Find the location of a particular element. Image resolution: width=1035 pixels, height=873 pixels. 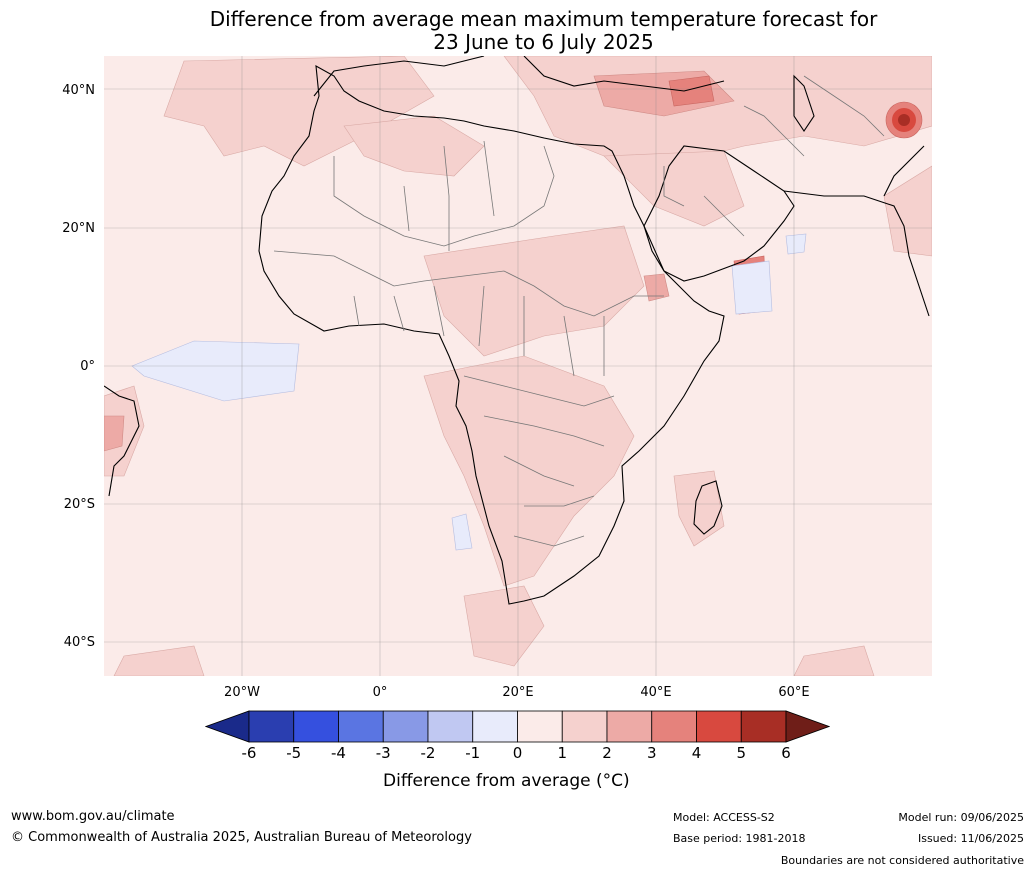

colorbar-tick-label: -6 is located at coordinates (249, 753).